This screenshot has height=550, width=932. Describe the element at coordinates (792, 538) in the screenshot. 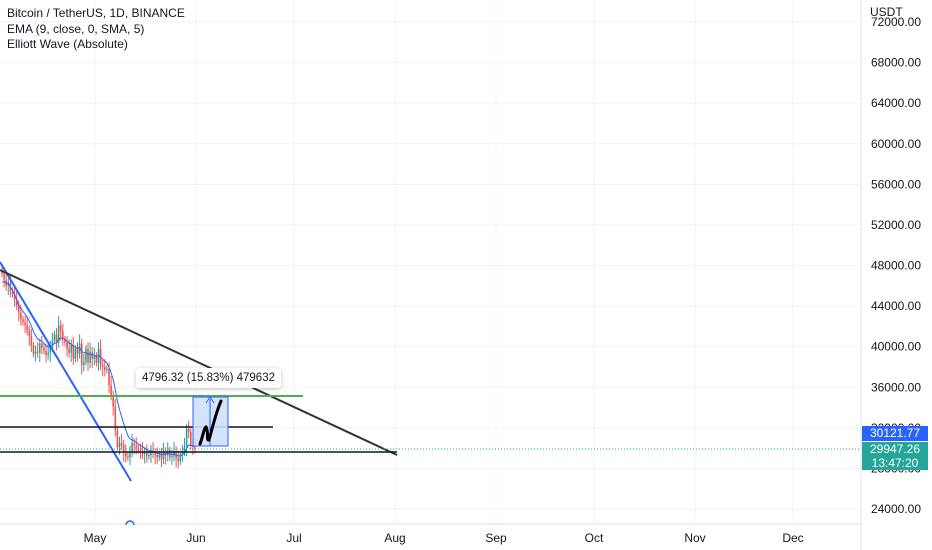

I see `time-tick-label: Dec` at that location.